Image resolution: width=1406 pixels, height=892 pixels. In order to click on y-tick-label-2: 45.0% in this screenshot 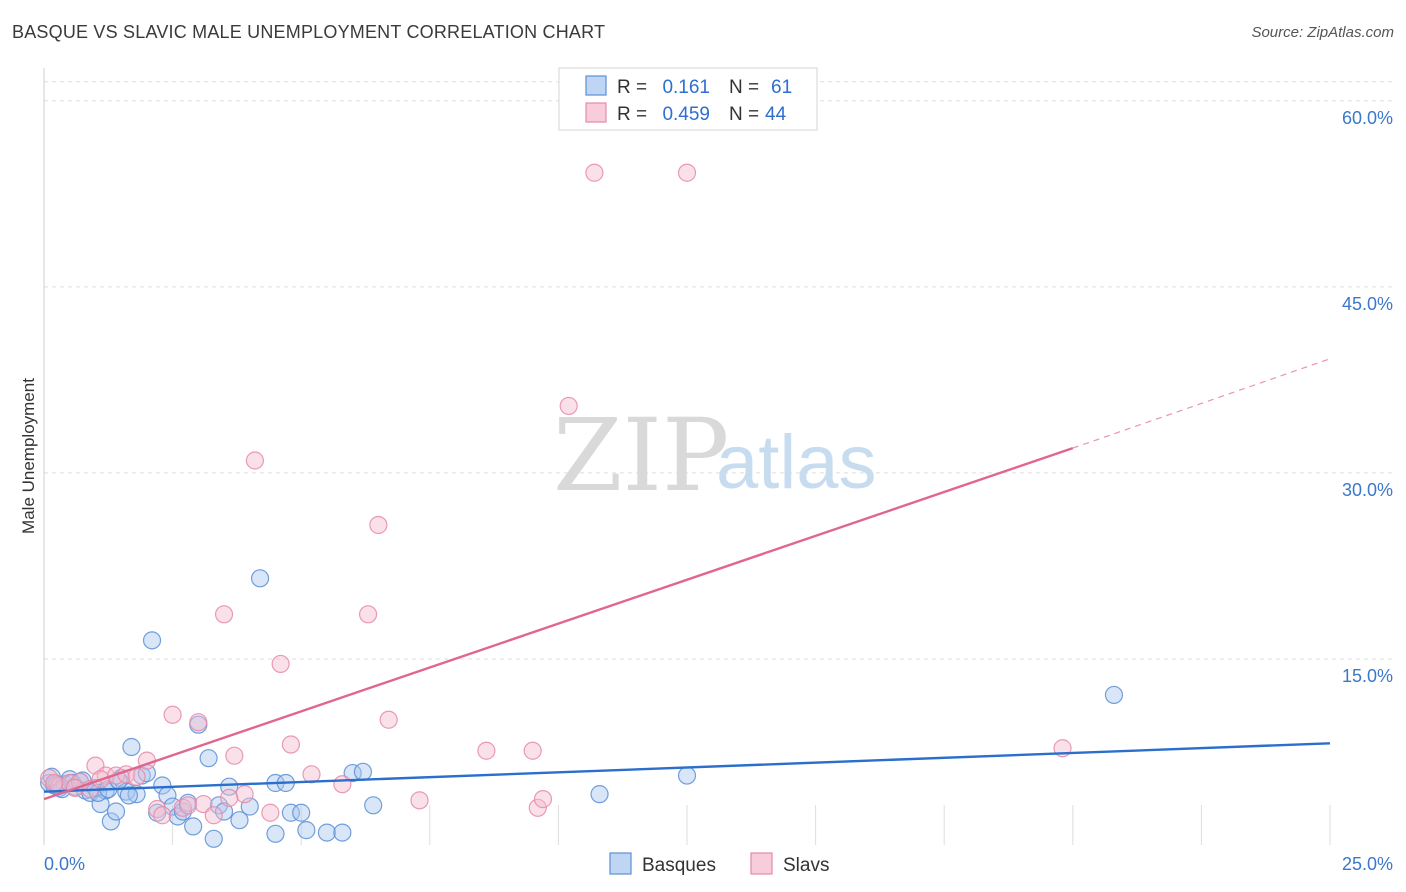, I will do `click(1367, 304)`.